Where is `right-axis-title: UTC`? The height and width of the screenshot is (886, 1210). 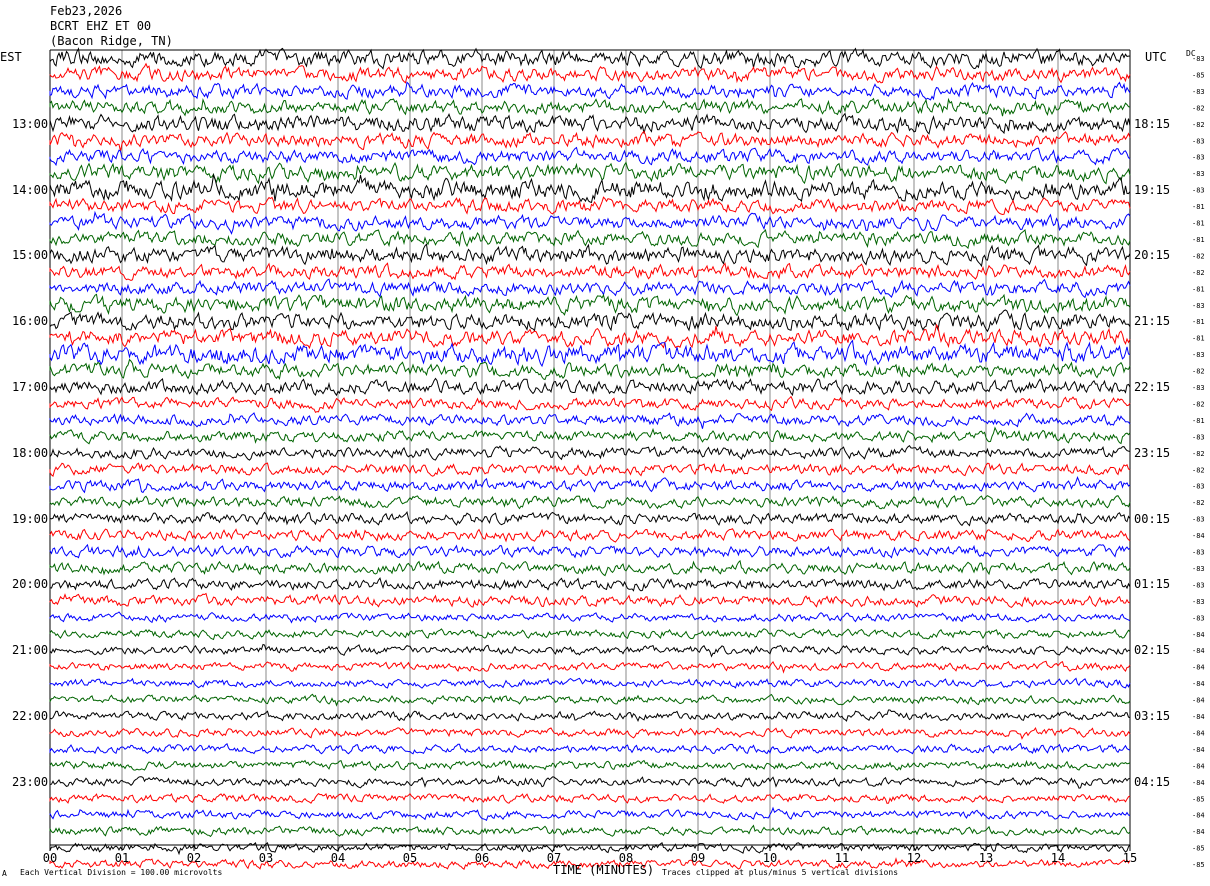 right-axis-title: UTC is located at coordinates (1156, 57).